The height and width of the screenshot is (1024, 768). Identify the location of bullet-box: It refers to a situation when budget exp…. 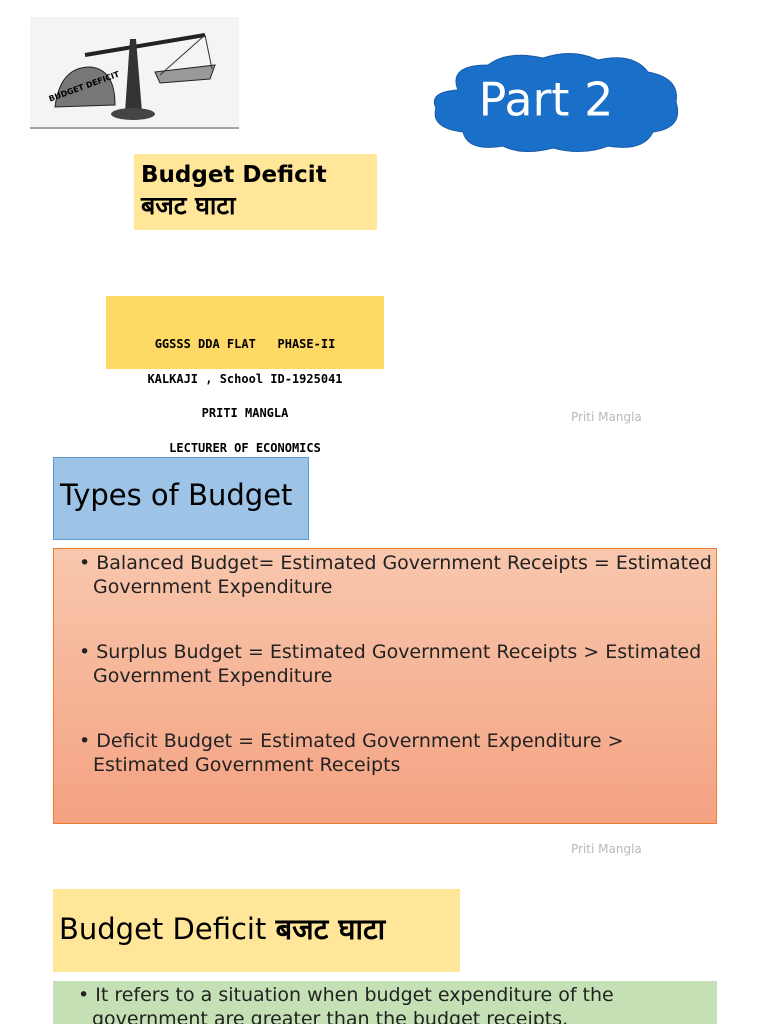
(385, 1002).